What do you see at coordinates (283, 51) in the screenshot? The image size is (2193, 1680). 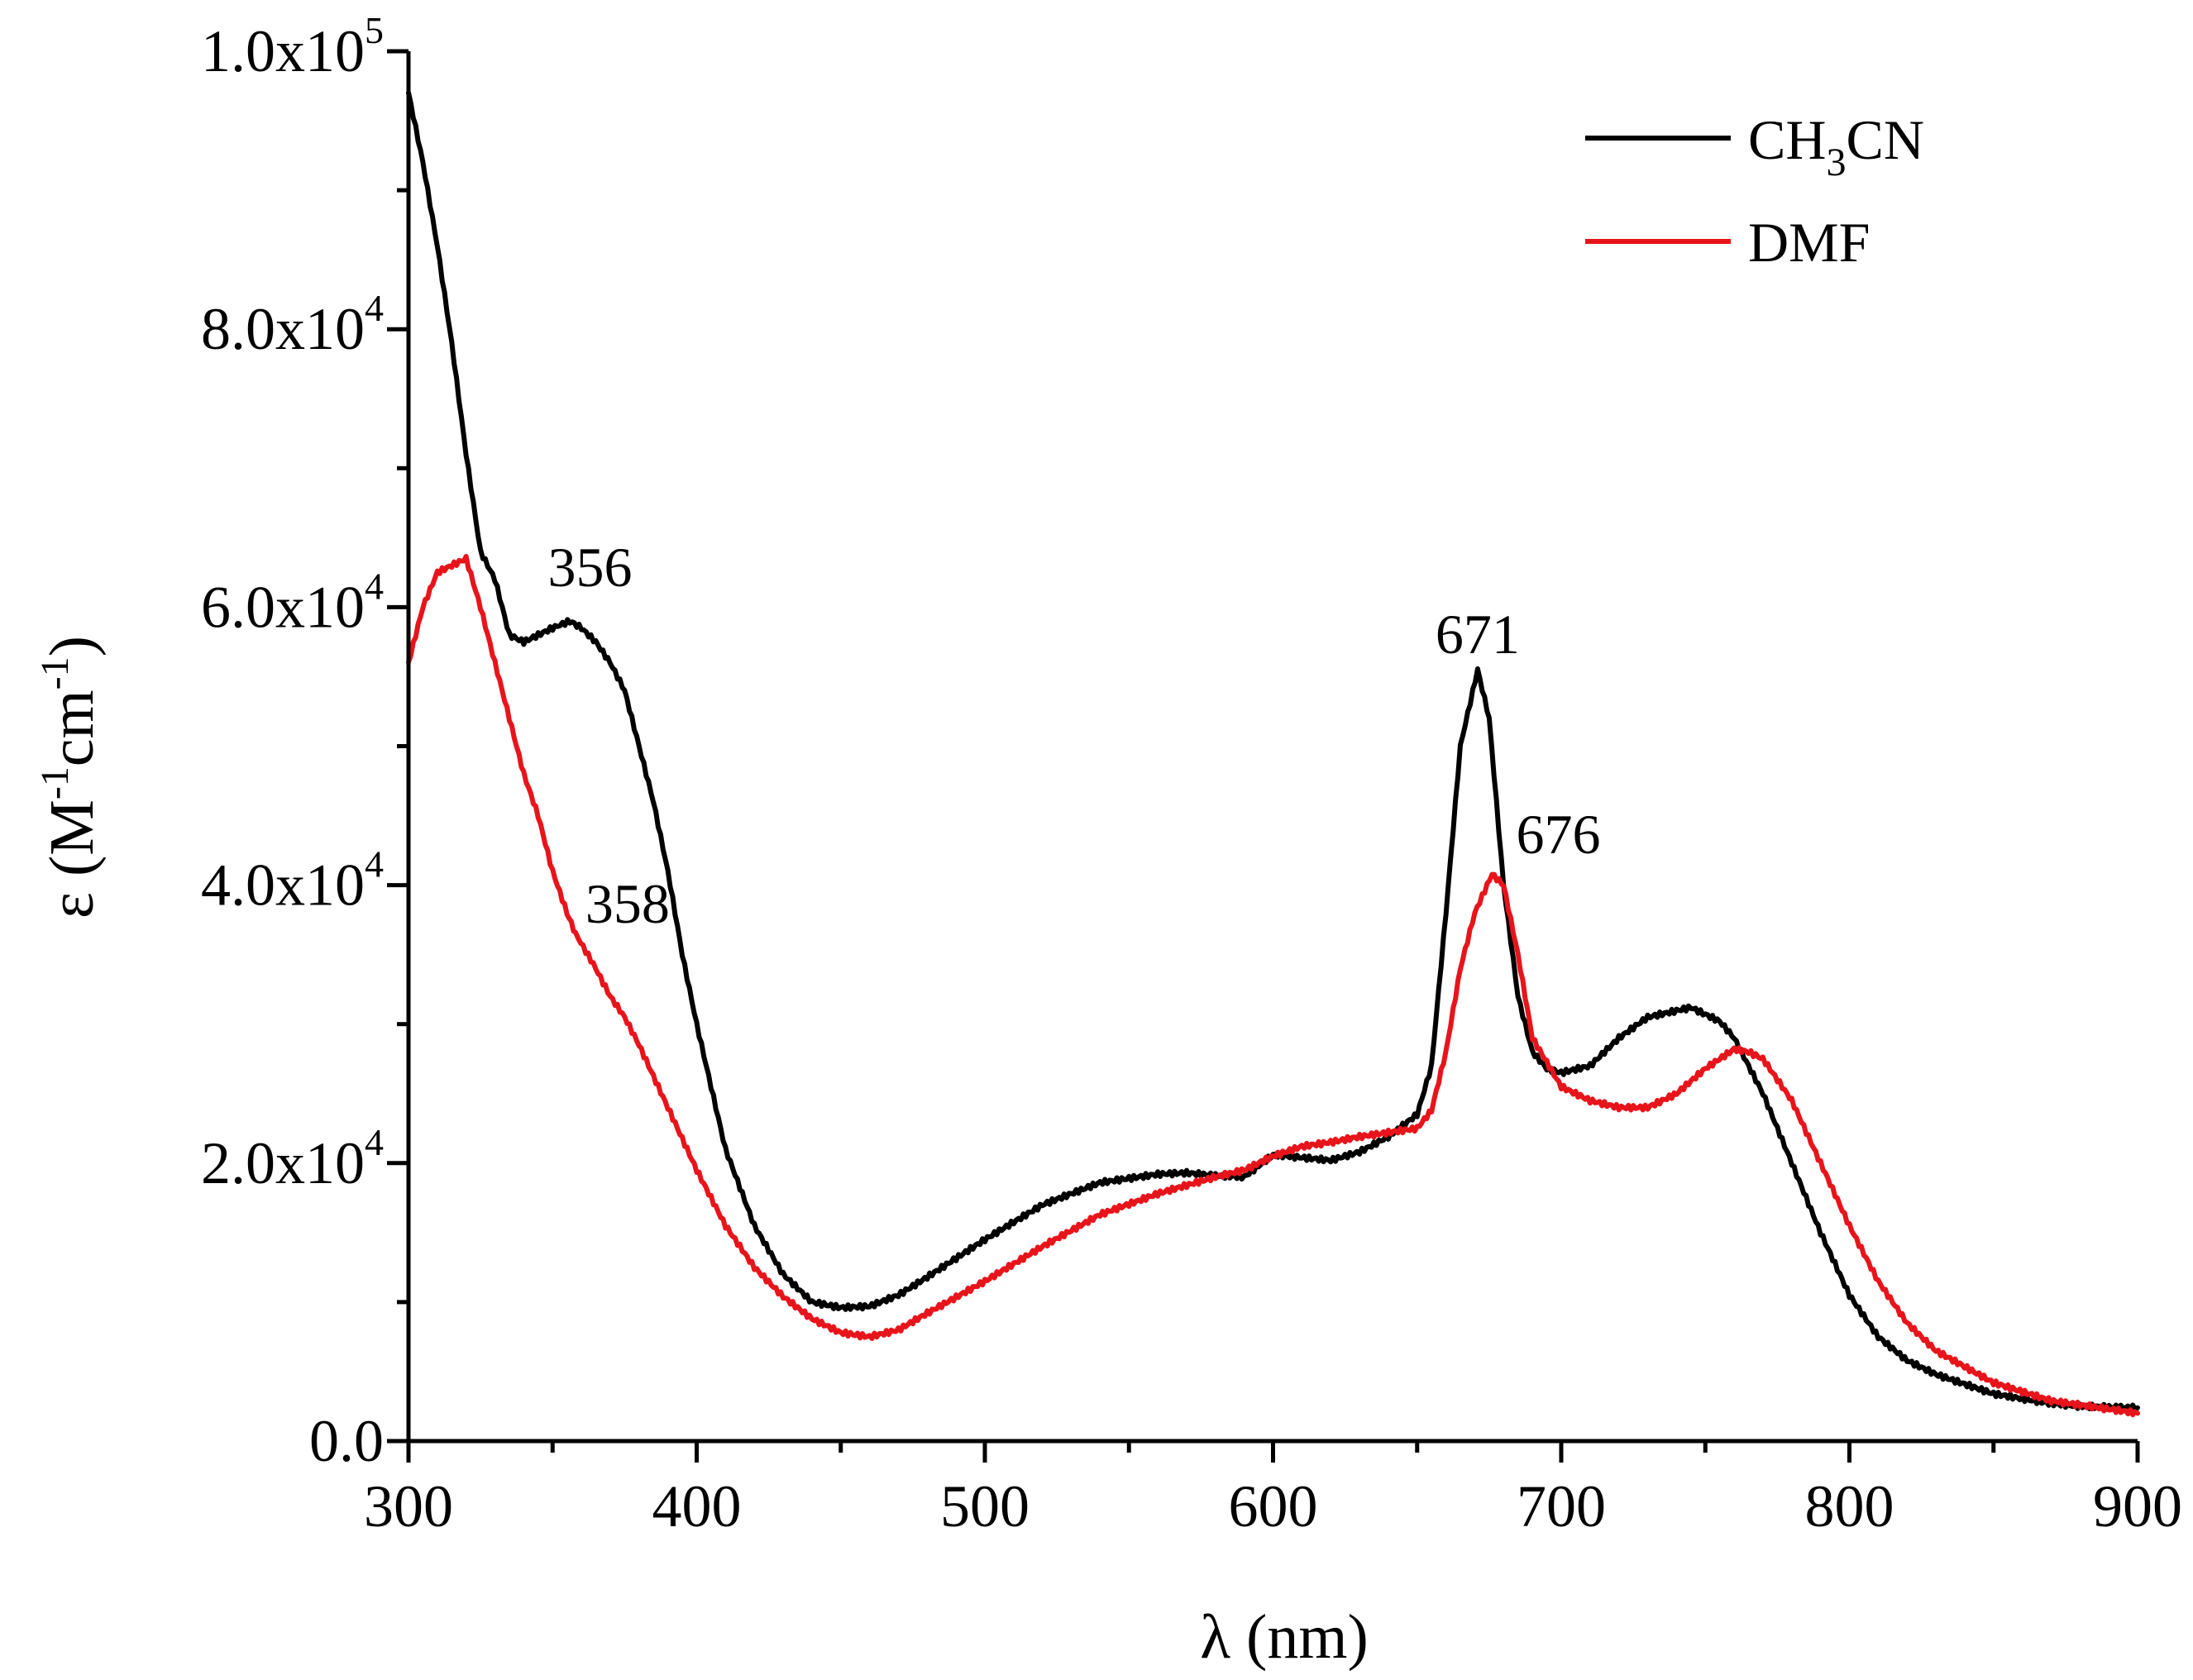 I see `y-tick-mantissa: 1.0x10` at bounding box center [283, 51].